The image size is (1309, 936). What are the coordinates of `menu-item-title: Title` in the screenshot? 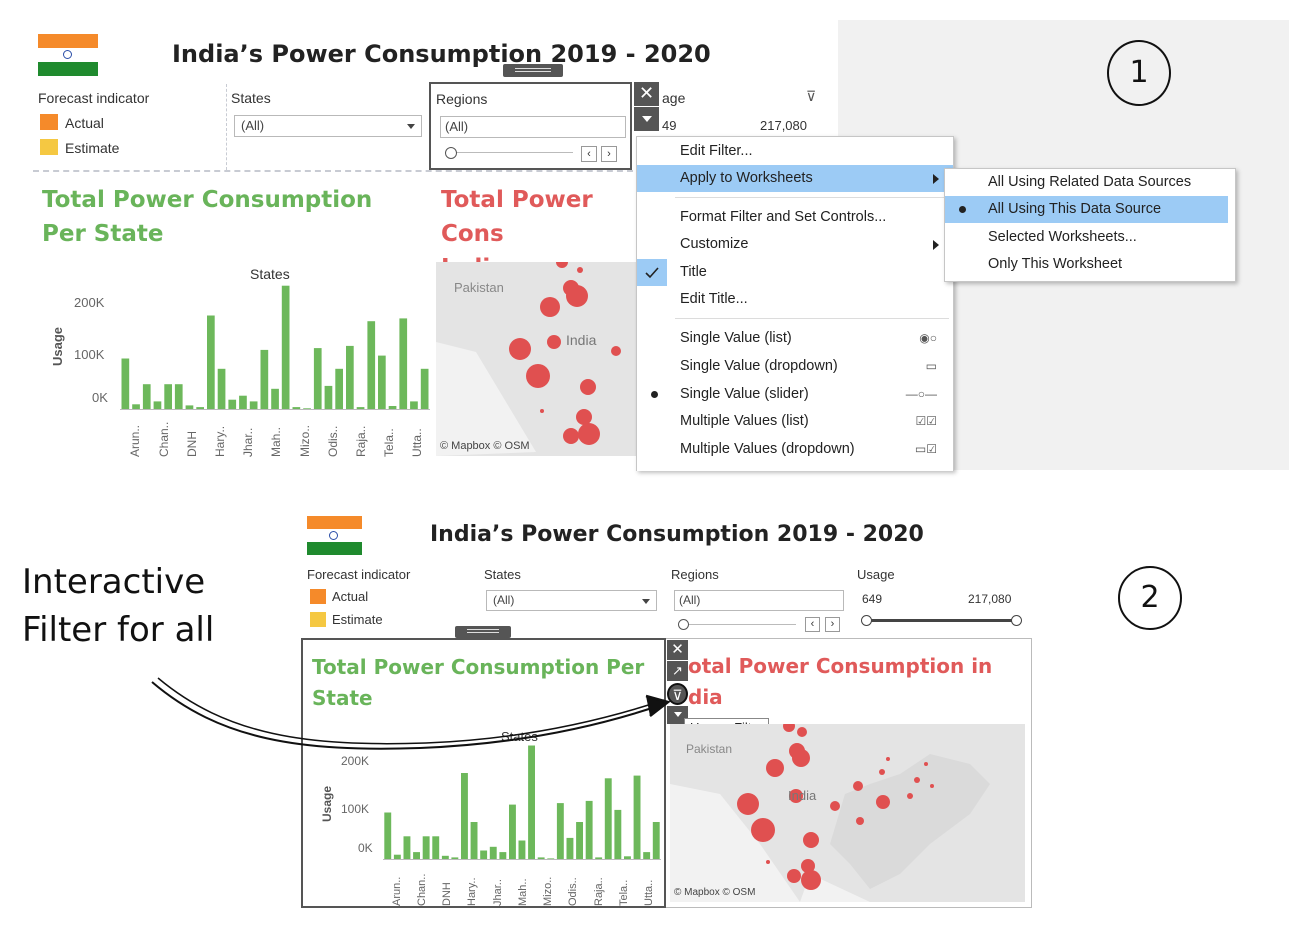 It's located at (795, 272).